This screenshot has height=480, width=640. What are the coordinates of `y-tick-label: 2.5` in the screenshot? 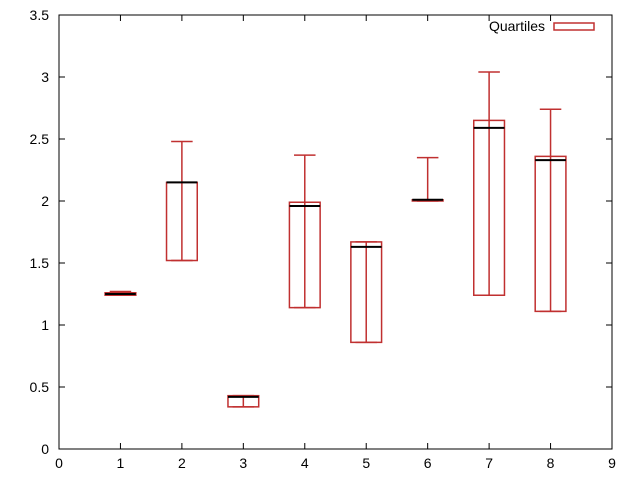 It's located at (40, 139).